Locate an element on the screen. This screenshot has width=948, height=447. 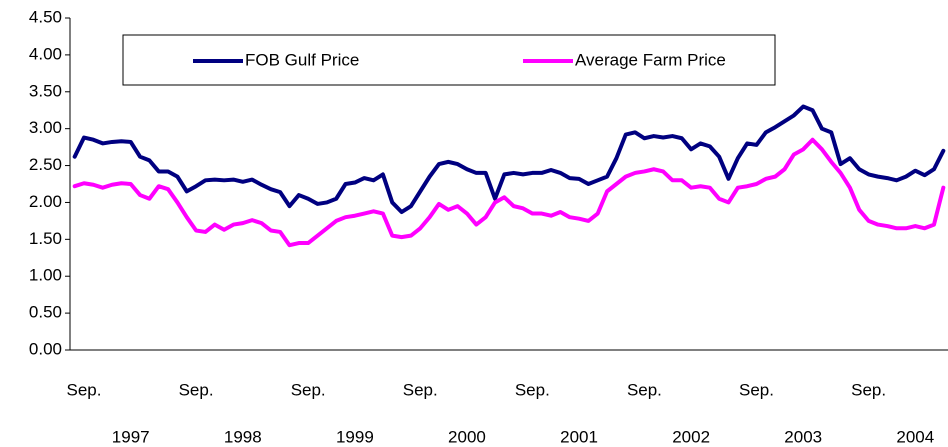
y-tick-label: 2.00 is located at coordinates (45, 201).